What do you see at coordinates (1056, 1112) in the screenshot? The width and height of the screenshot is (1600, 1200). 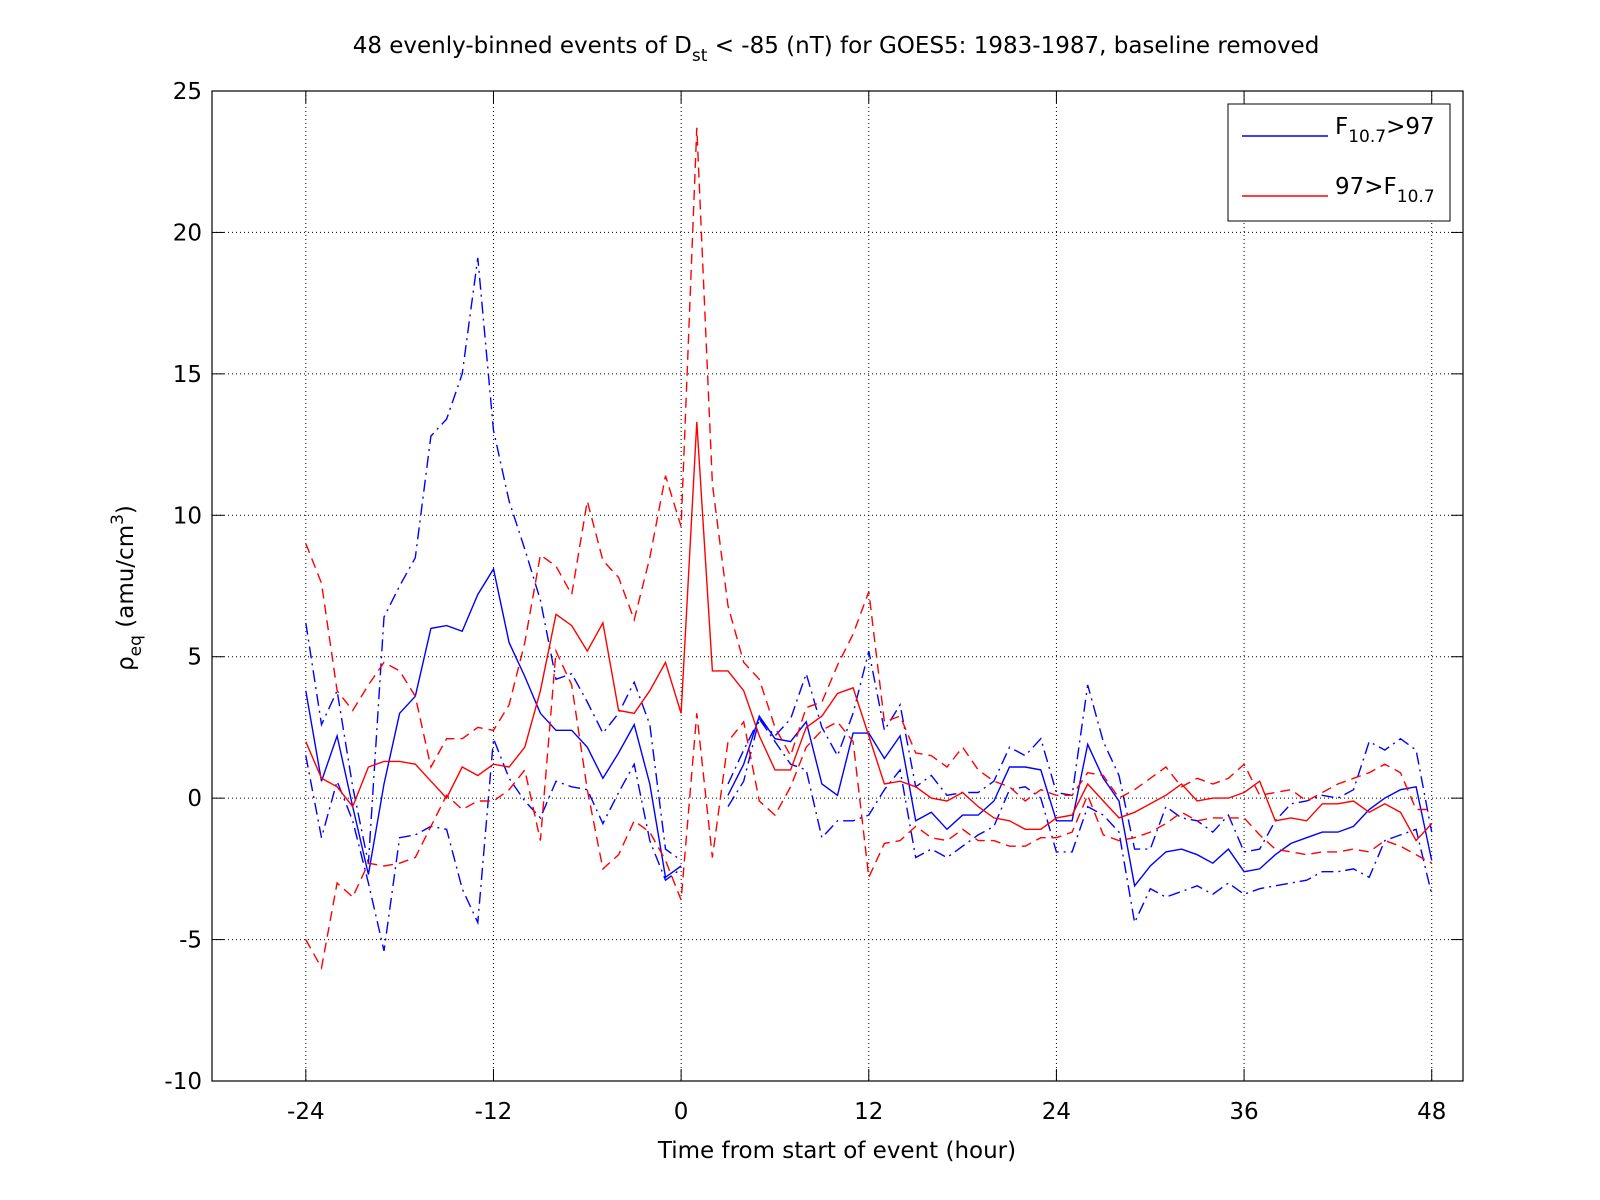 I see `x-tick-label: 24` at bounding box center [1056, 1112].